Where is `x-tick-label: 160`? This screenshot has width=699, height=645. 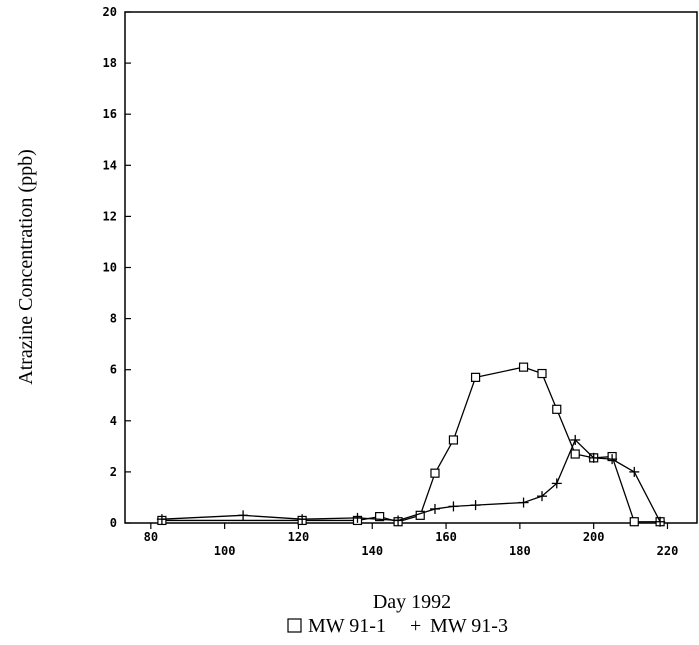
x-tick-label: 160 is located at coordinates (446, 537).